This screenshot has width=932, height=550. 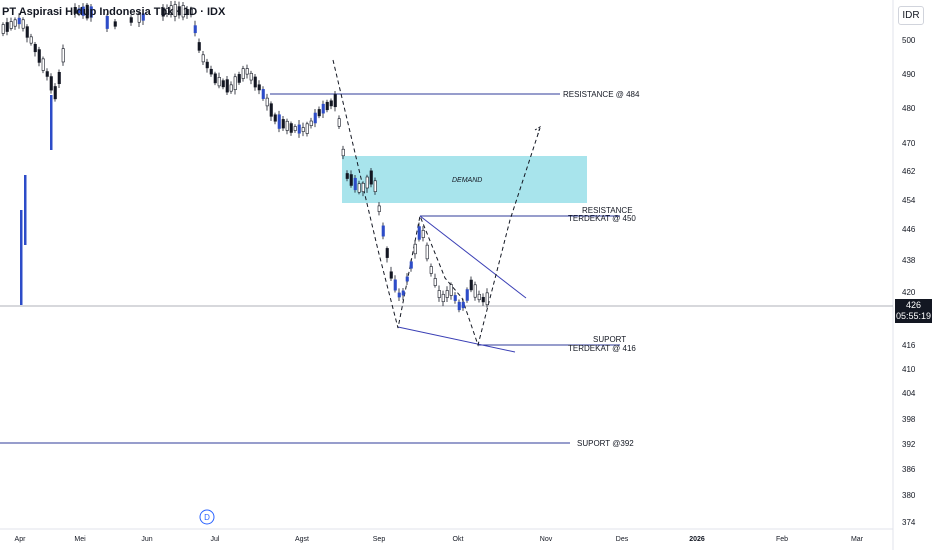 What do you see at coordinates (909, 419) in the screenshot?
I see `y-tick-label: 398` at bounding box center [909, 419].